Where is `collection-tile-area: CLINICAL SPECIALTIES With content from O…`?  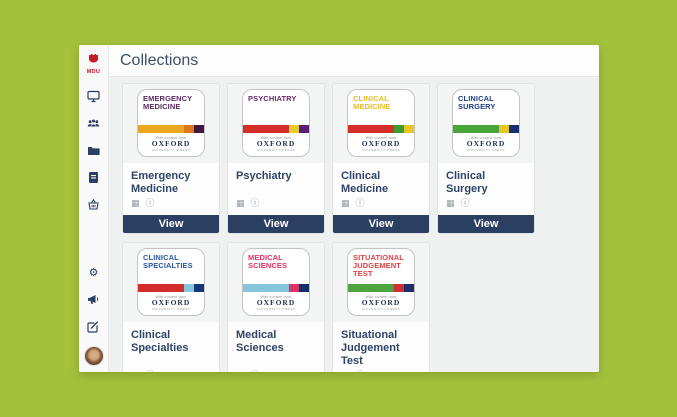 collection-tile-area: CLINICAL SPECIALTIES With content from O… is located at coordinates (171, 282).